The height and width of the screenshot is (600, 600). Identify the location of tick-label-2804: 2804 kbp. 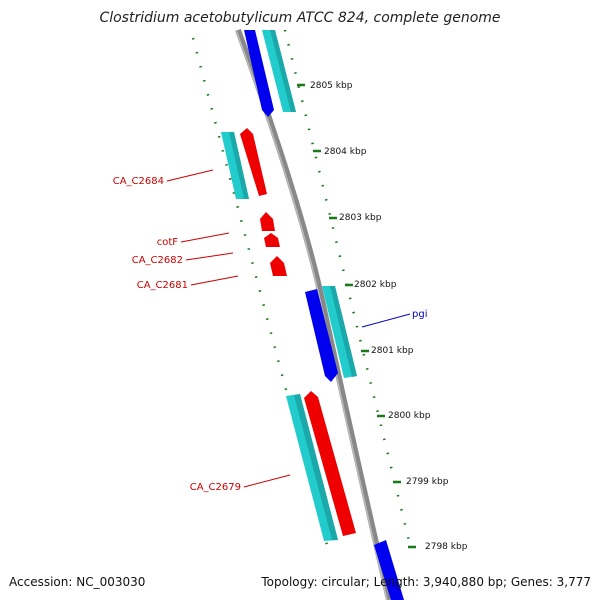
(345, 152).